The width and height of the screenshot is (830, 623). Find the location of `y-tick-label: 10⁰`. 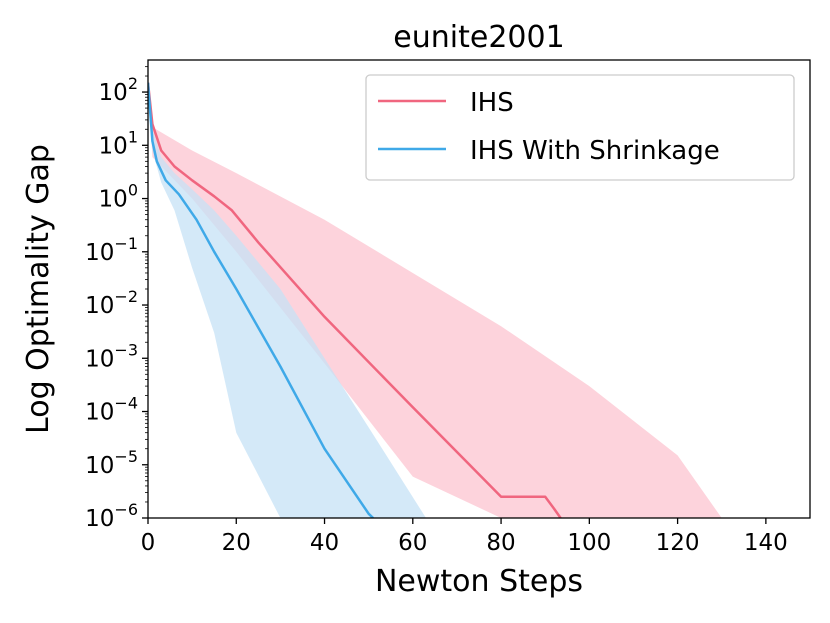

y-tick-label: 10⁰ is located at coordinates (118, 197).